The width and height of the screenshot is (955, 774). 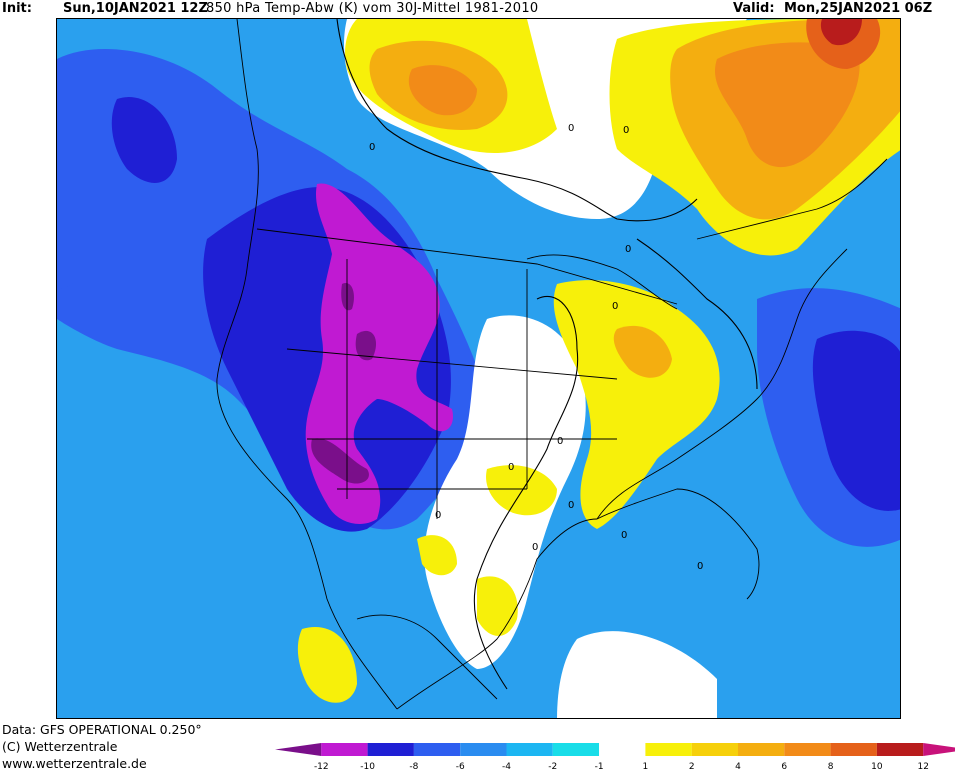 I want to click on strong-warm-region, so click(x=642, y=351).